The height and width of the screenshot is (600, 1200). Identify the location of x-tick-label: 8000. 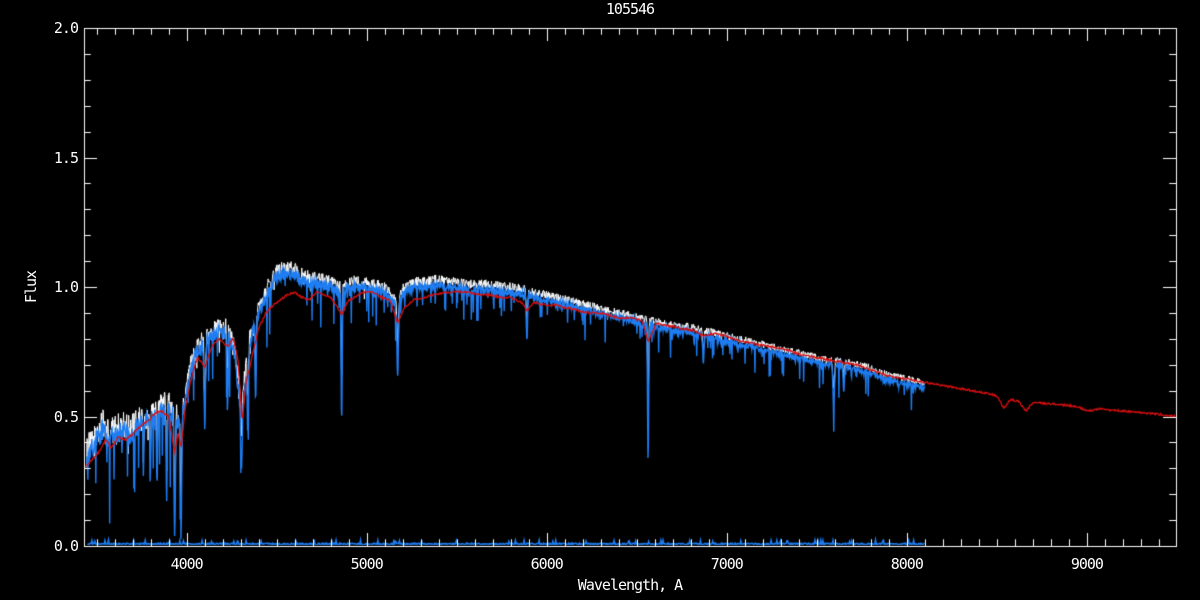
(907, 564).